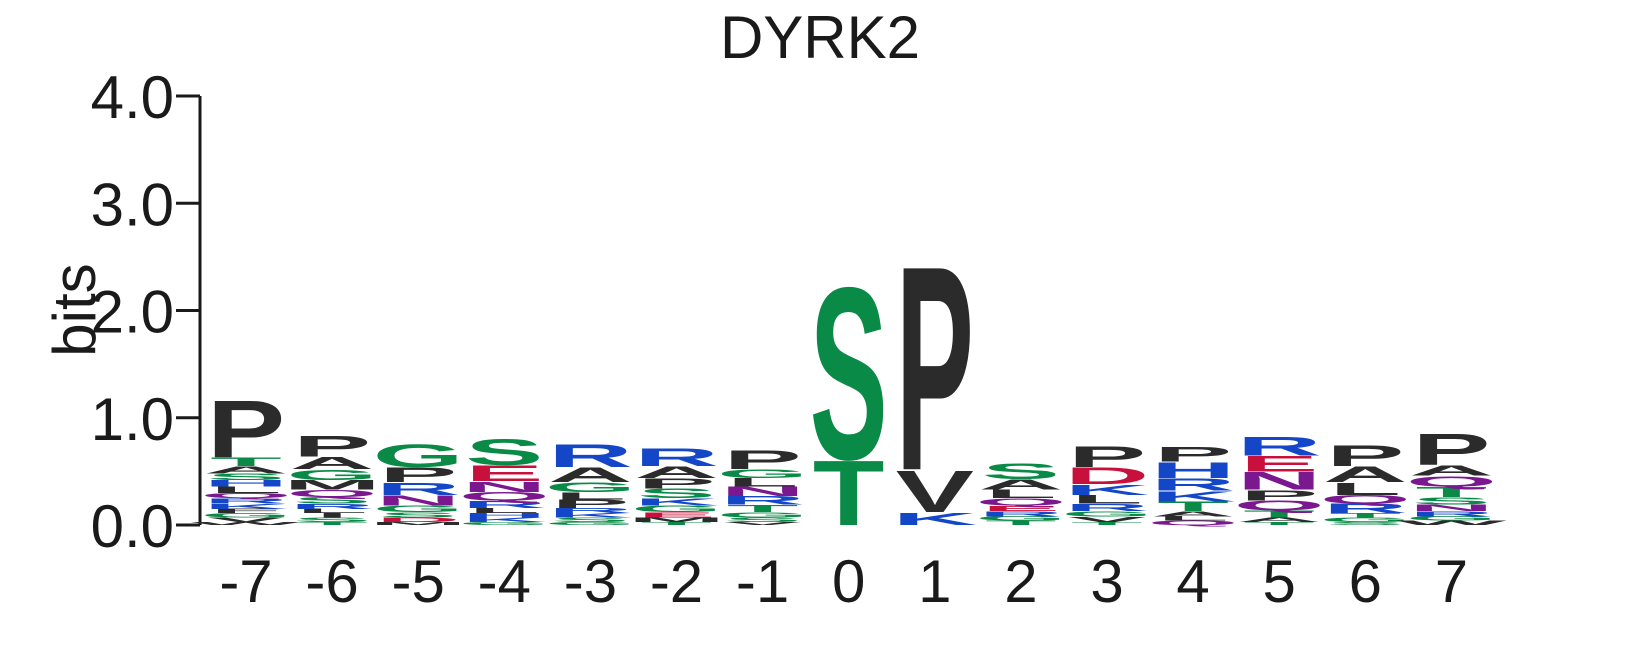 The height and width of the screenshot is (661, 1639). I want to click on y-tick-label: 3.0, so click(132, 204).